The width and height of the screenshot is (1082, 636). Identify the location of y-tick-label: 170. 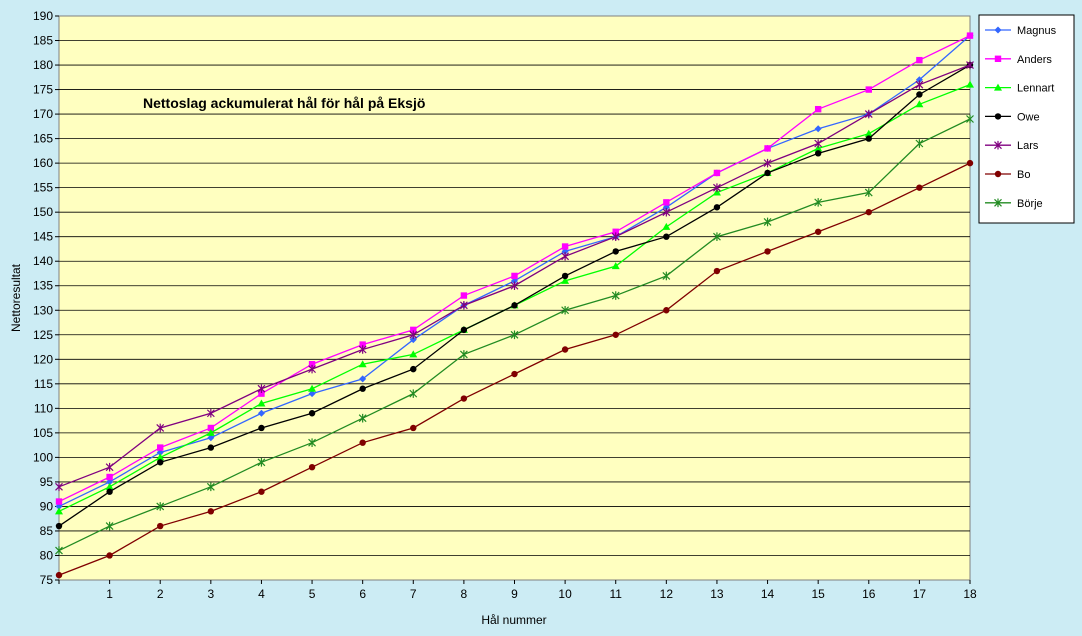
(43, 114).